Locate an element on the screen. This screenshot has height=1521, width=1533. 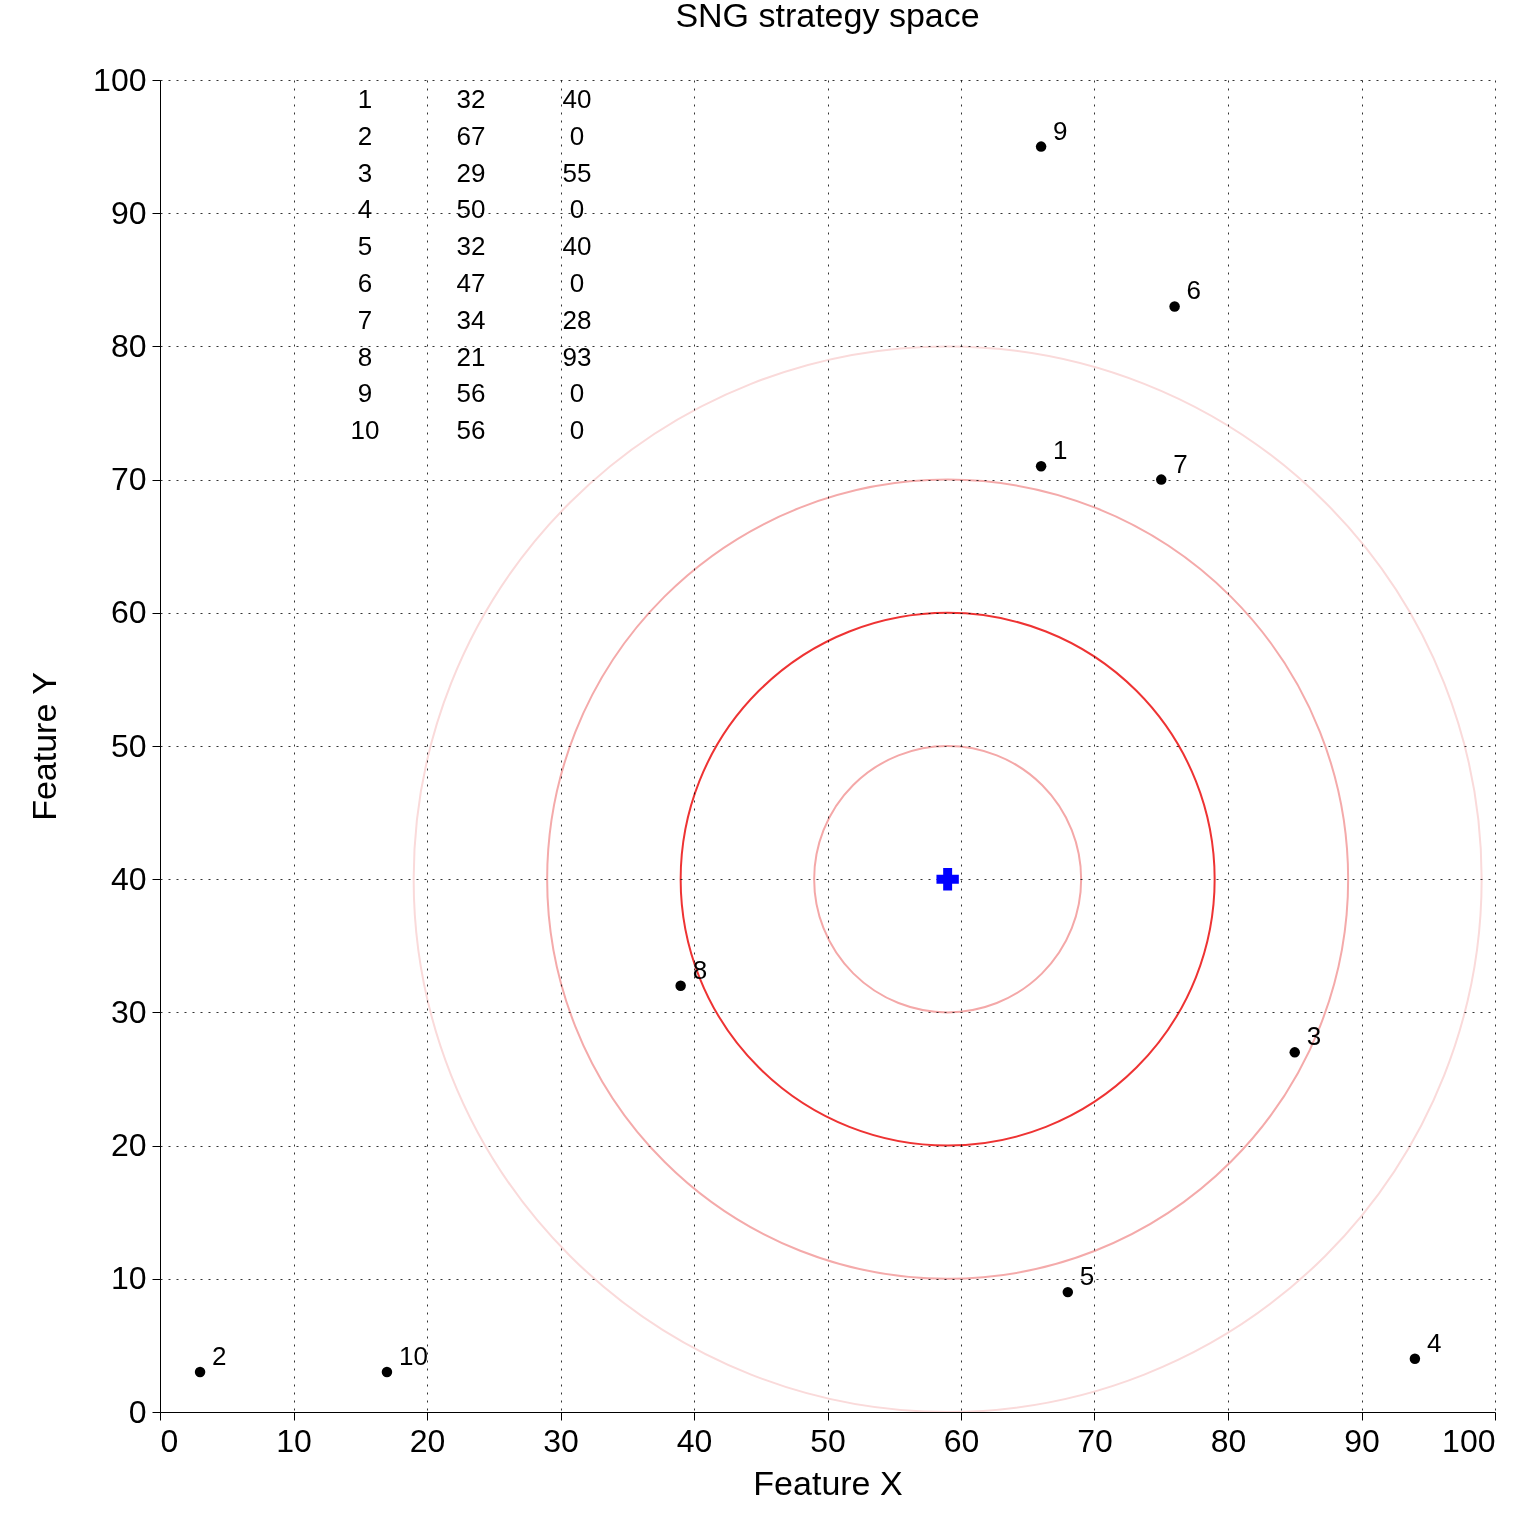
annotation: 5 is located at coordinates (1087, 1276).